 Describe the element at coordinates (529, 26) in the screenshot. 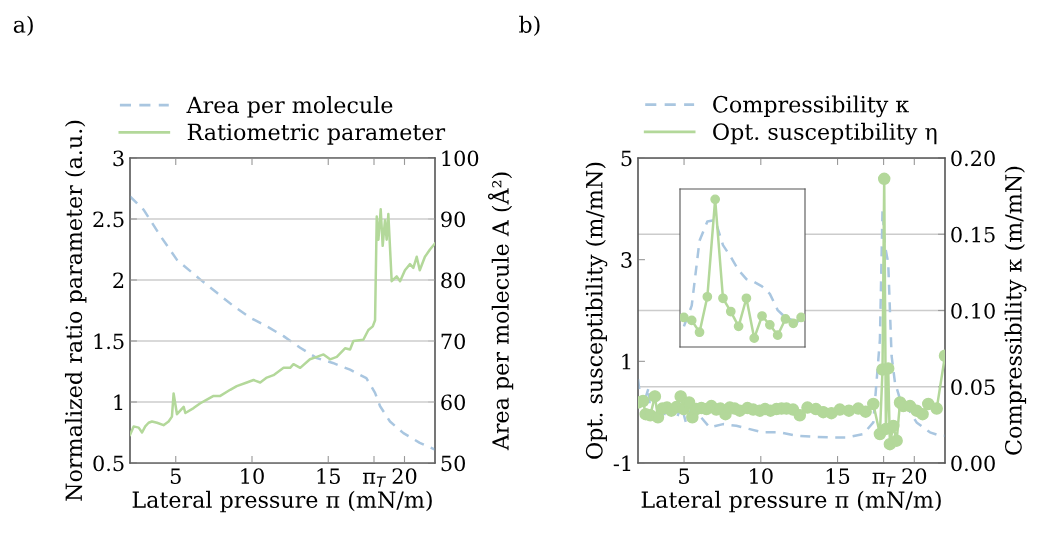

I see `text: b)` at that location.